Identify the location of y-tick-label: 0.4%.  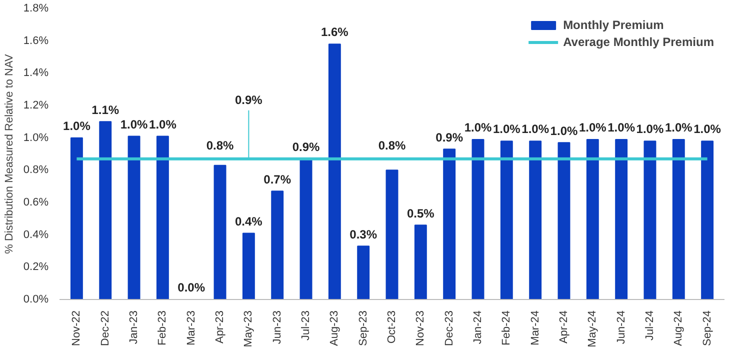
(36, 234).